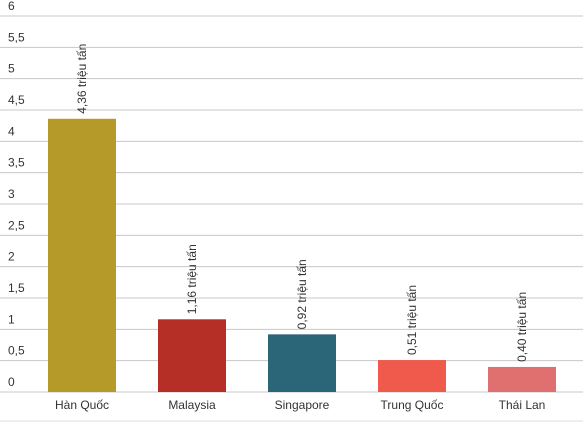 This screenshot has height=425, width=583. I want to click on y-tick-label: 4, so click(11, 131).